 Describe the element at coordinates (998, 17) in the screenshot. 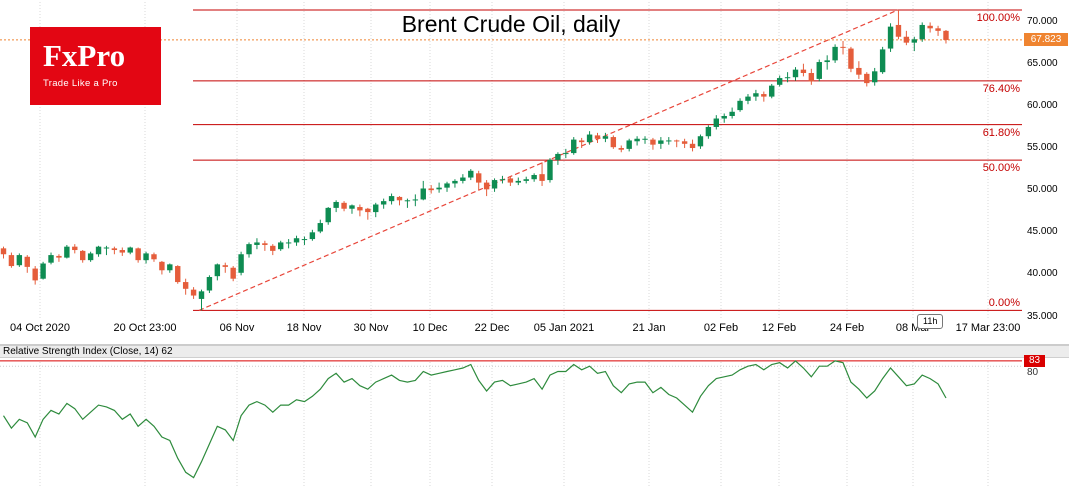

I see `fib-level-label: 100.00%` at that location.